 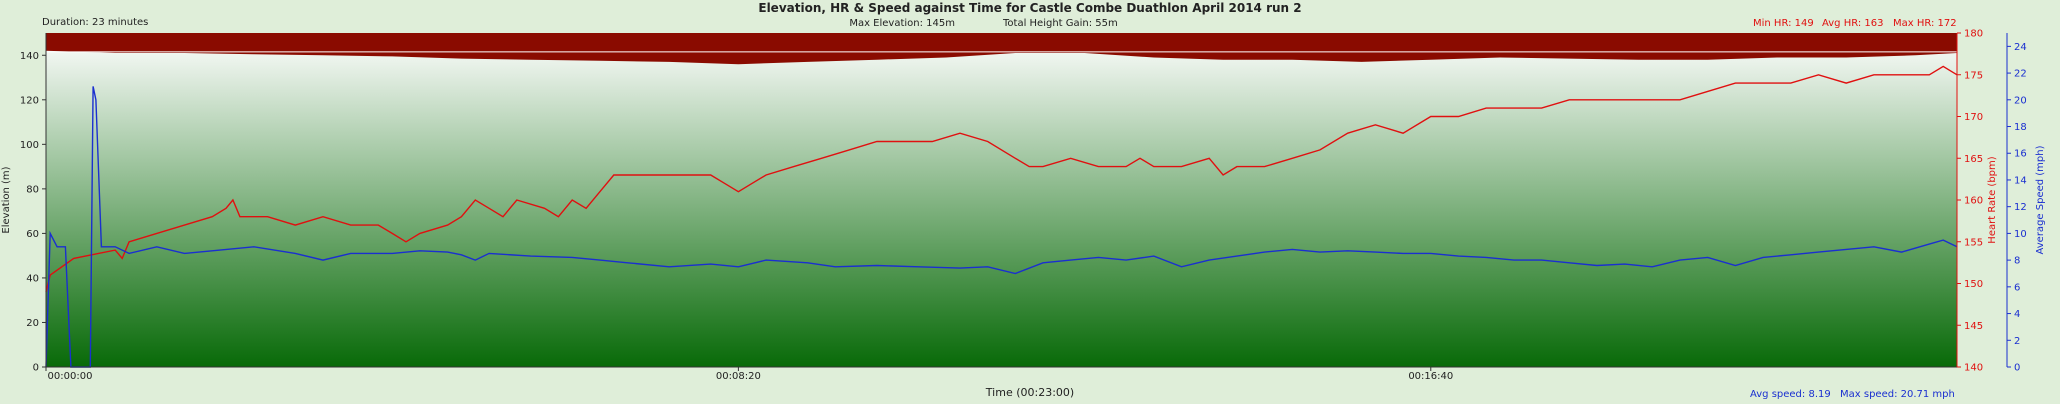 What do you see at coordinates (1897, 394) in the screenshot?
I see `max-speed-label: Max speed: 20.71 mph` at bounding box center [1897, 394].